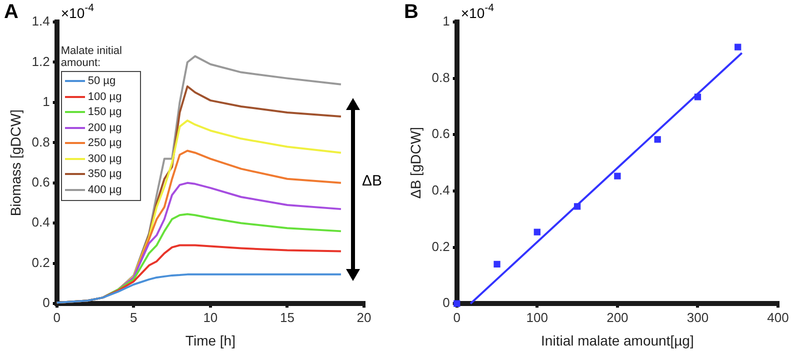 The width and height of the screenshot is (800, 356). What do you see at coordinates (617, 340) in the screenshot?
I see `x-axis-title: Initial malate amount[µg]` at bounding box center [617, 340].